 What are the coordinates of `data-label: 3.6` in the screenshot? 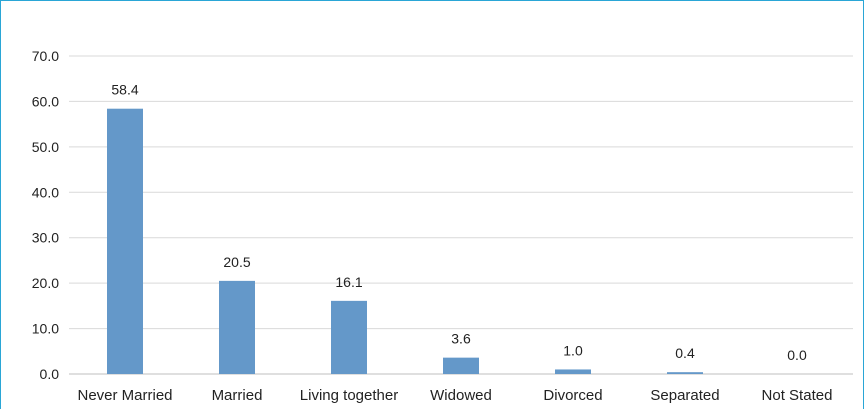 It's located at (461, 339).